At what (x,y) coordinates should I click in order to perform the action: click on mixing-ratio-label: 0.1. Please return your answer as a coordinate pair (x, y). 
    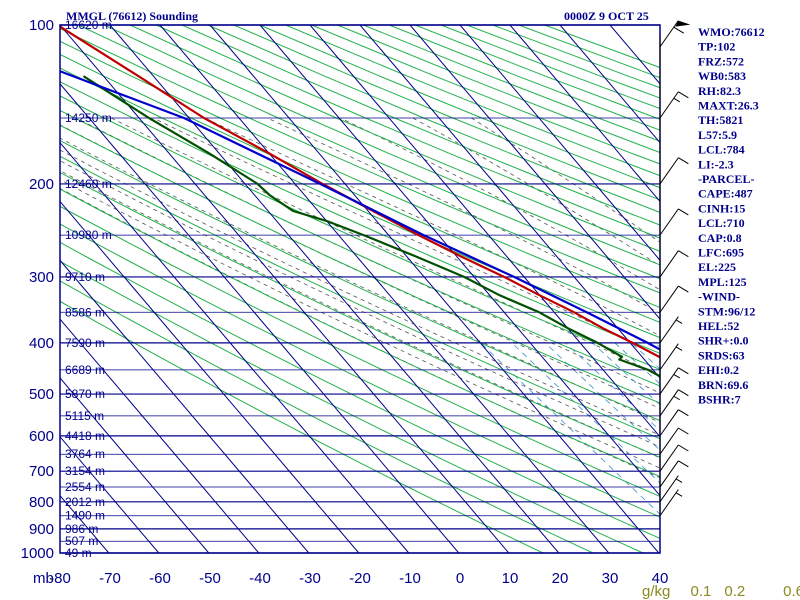
    Looking at the image, I should click on (700, 591).